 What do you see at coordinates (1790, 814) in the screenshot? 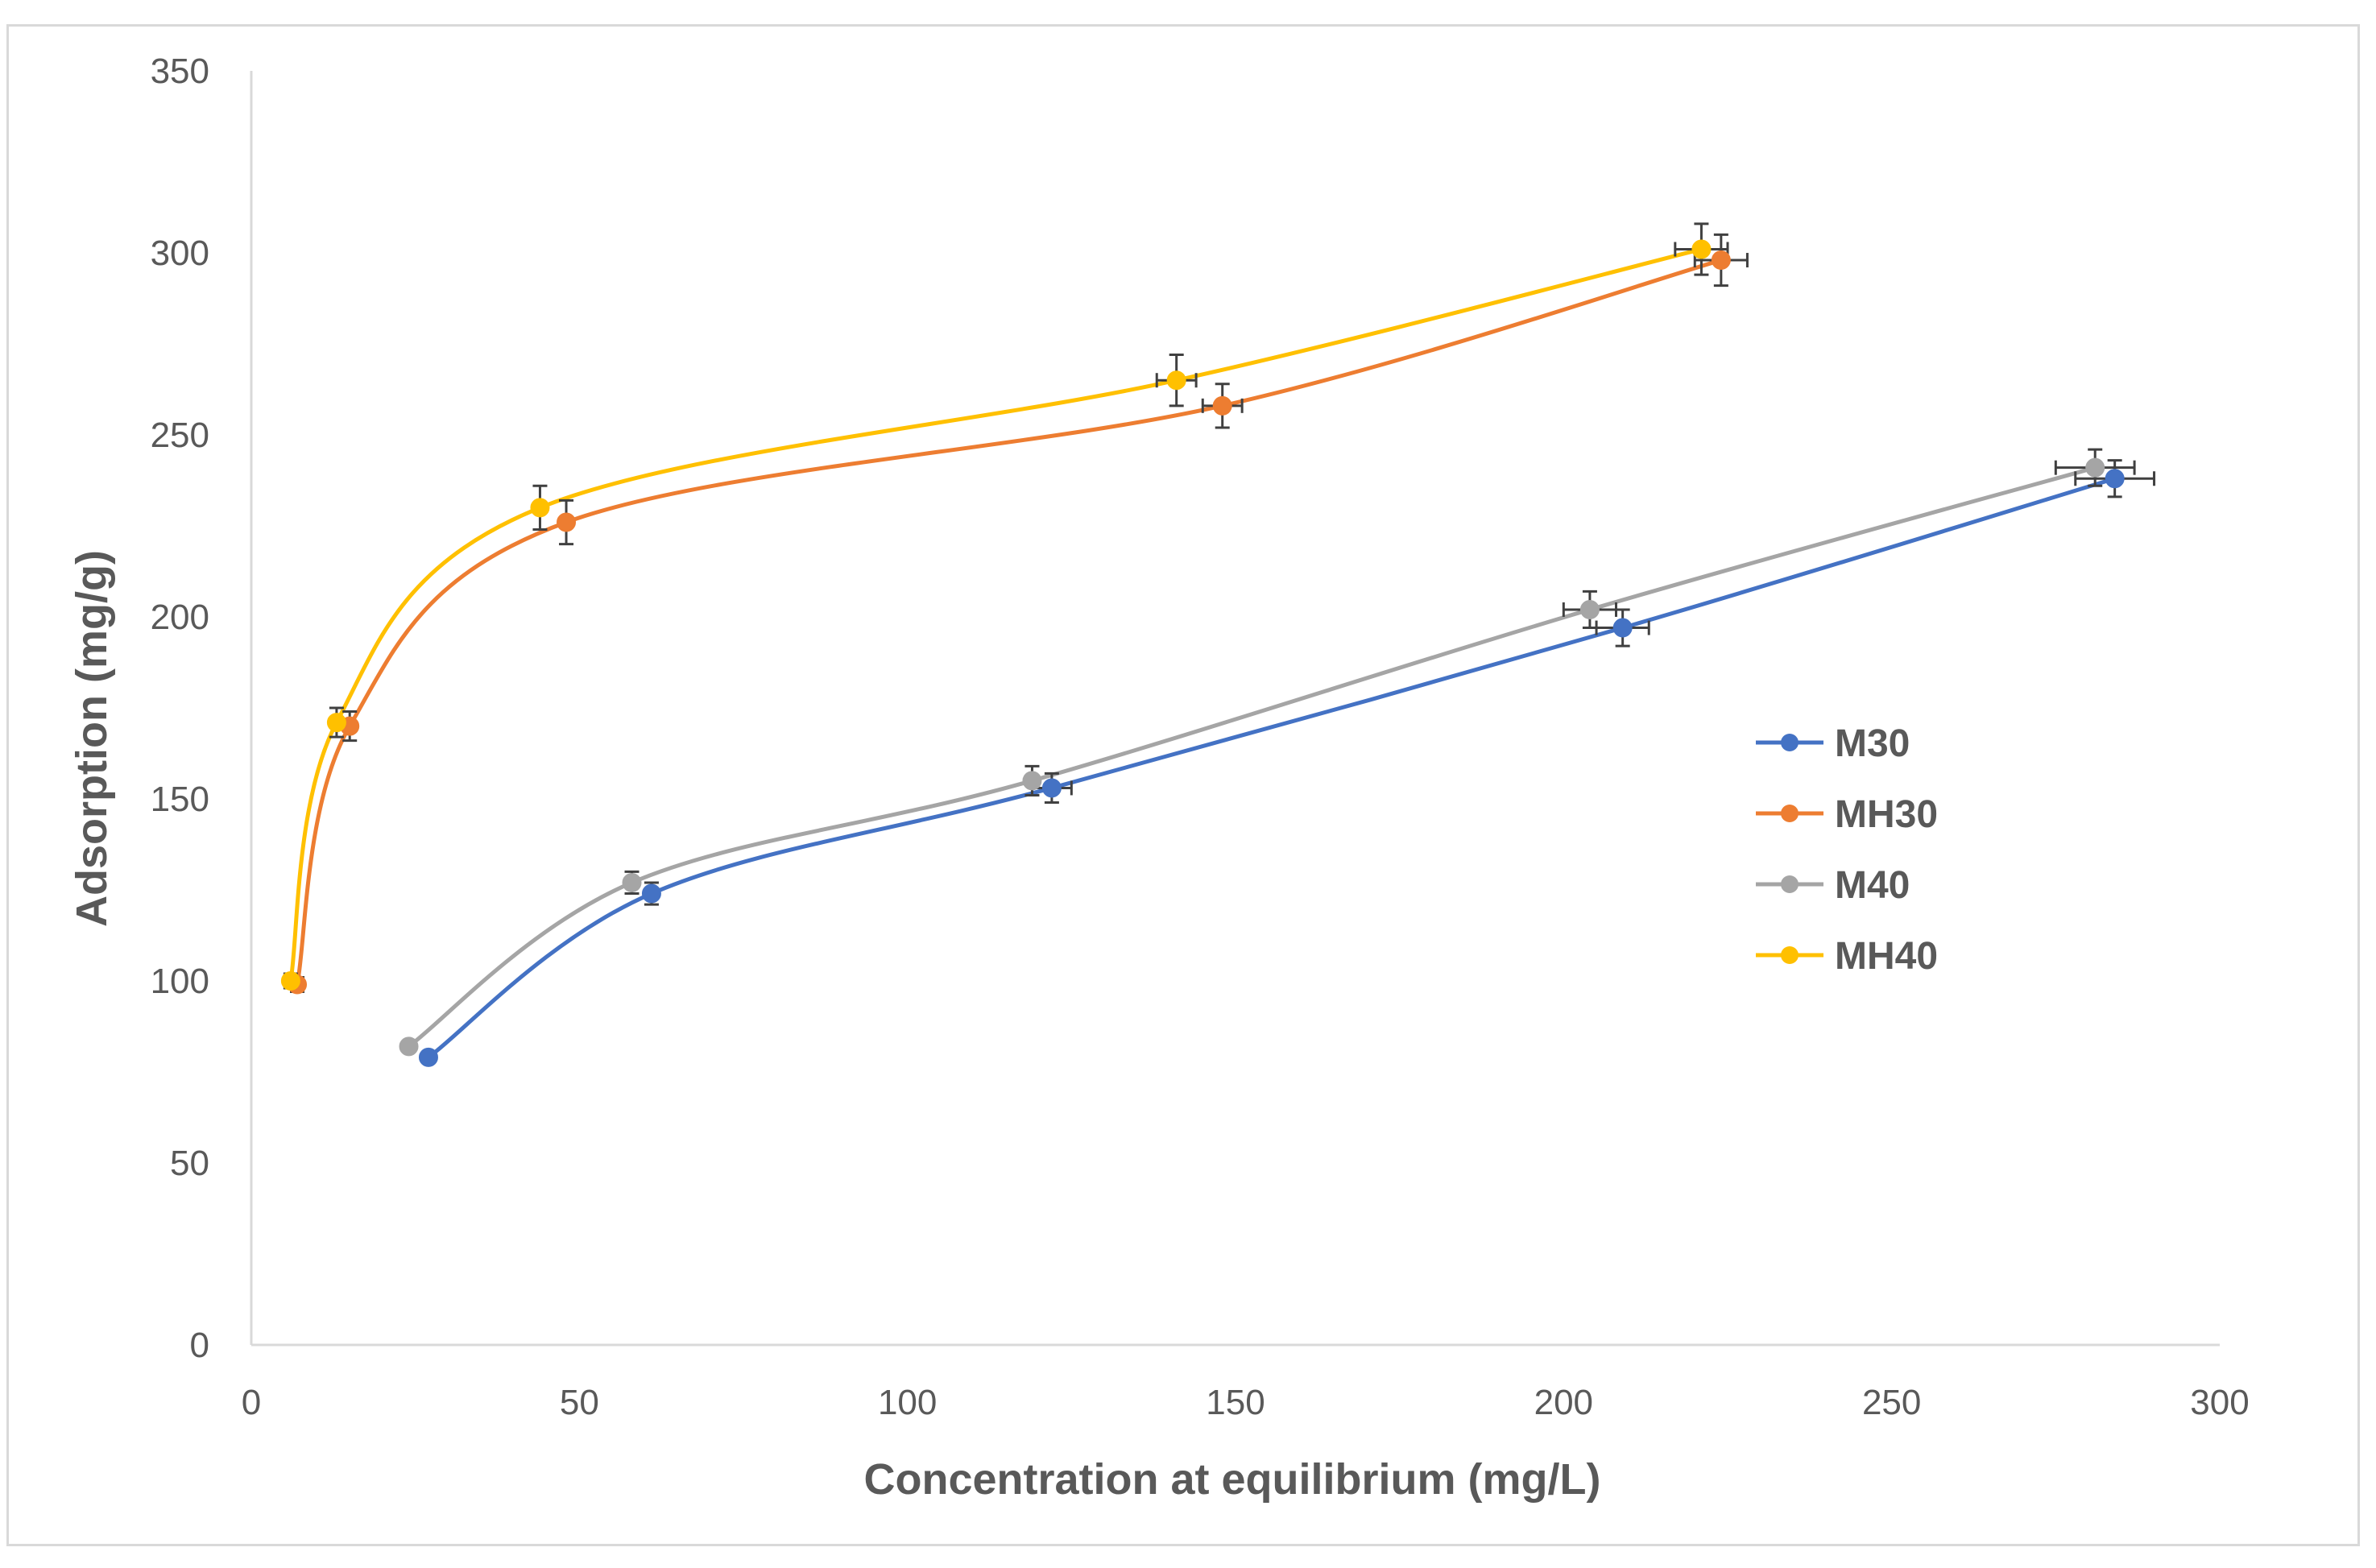
I see `legend-marker-mh30` at bounding box center [1790, 814].